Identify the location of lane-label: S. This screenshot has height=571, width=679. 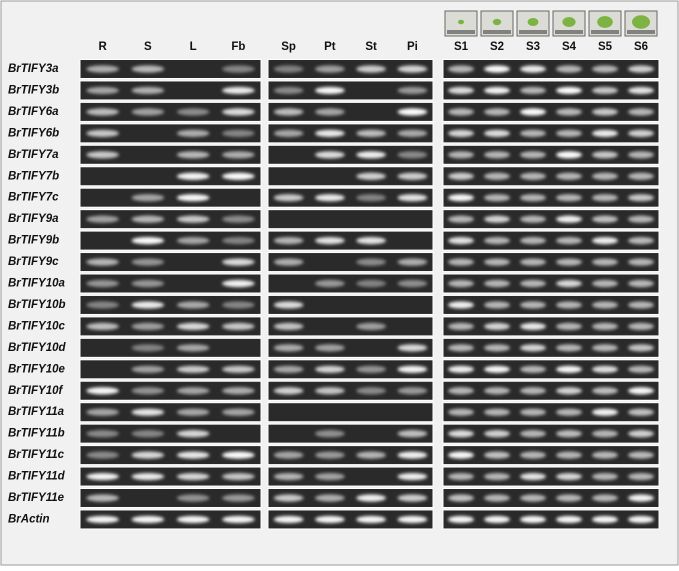
(148, 47).